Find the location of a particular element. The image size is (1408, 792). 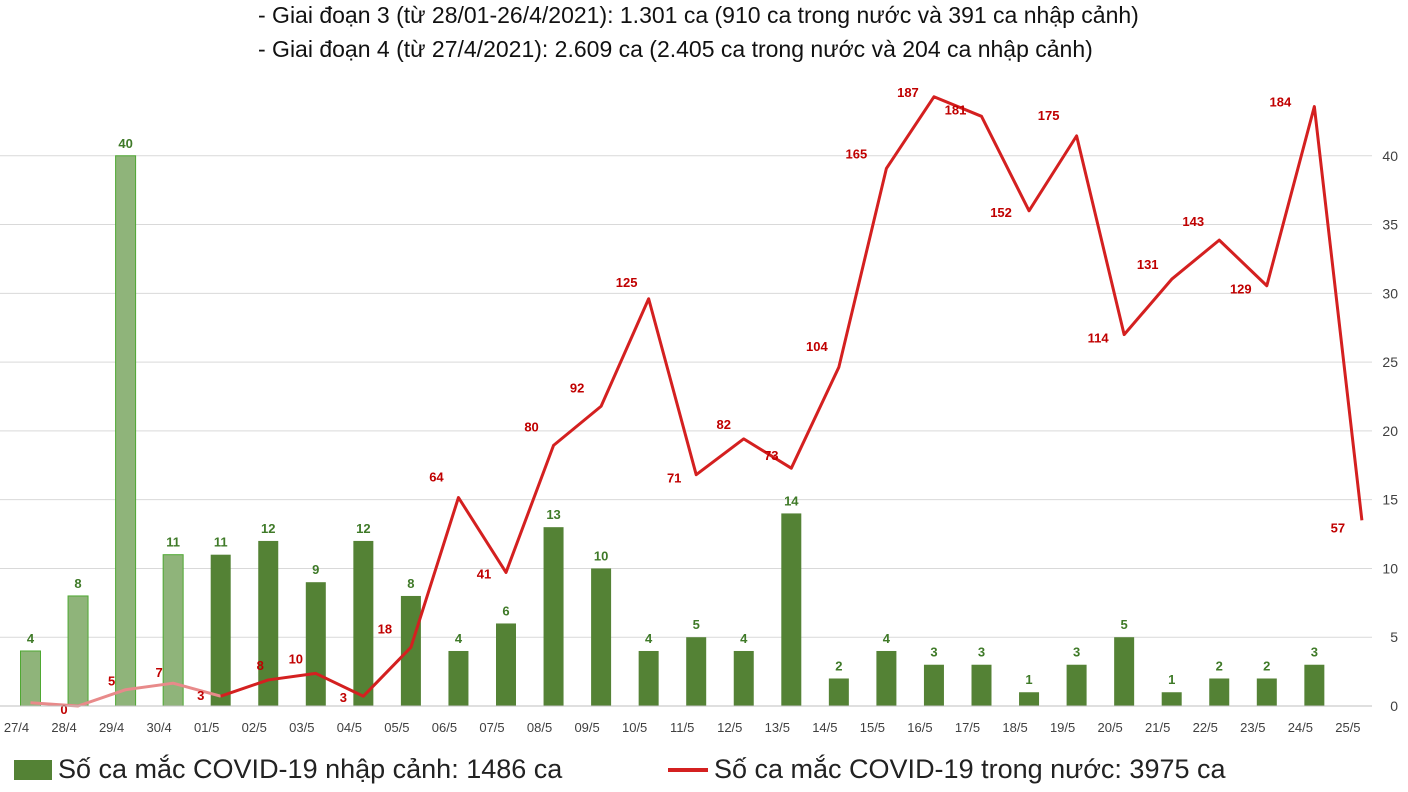

right-axis-tick-label: 5 is located at coordinates (1394, 637).